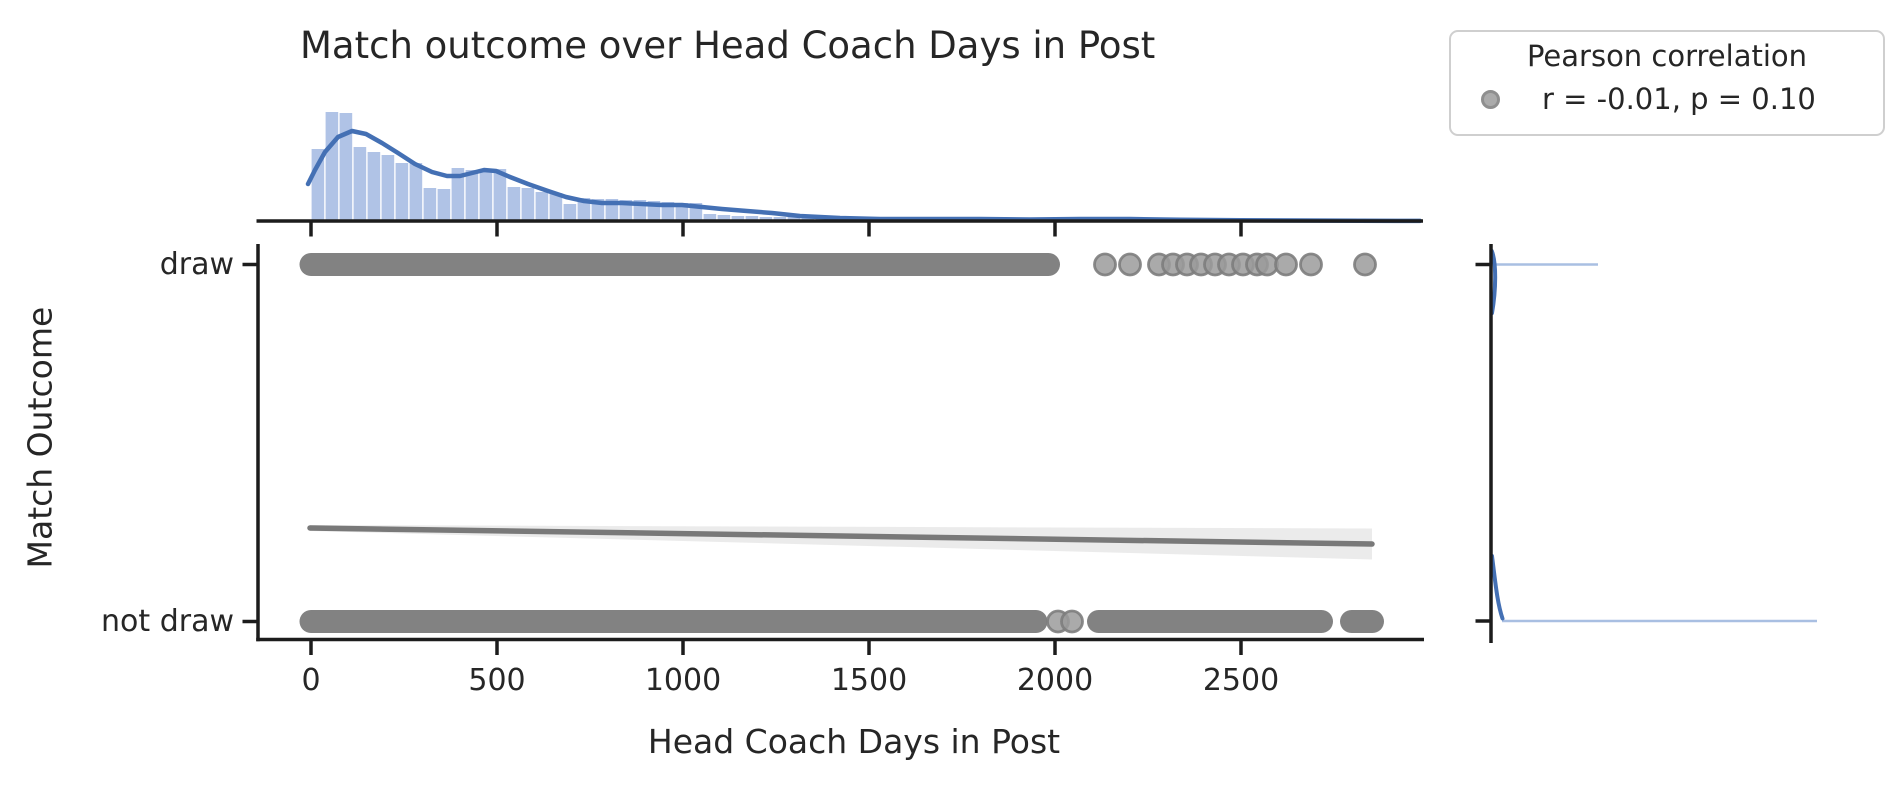 This screenshot has width=1893, height=790. Describe the element at coordinates (869, 680) in the screenshot. I see `x-tick-label: 1500` at that location.